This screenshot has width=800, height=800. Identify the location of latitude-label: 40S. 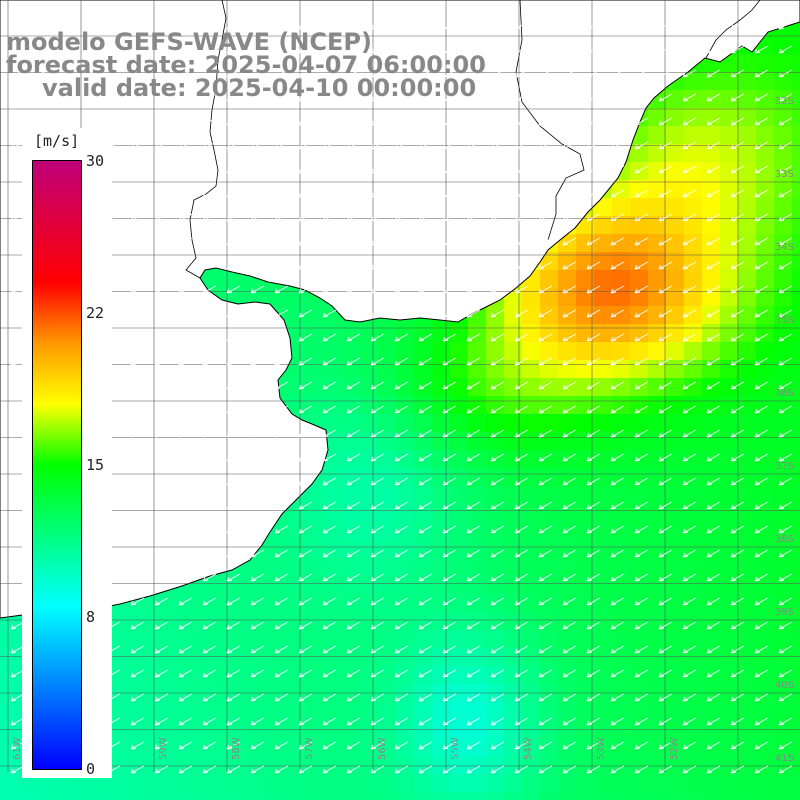
(784, 685).